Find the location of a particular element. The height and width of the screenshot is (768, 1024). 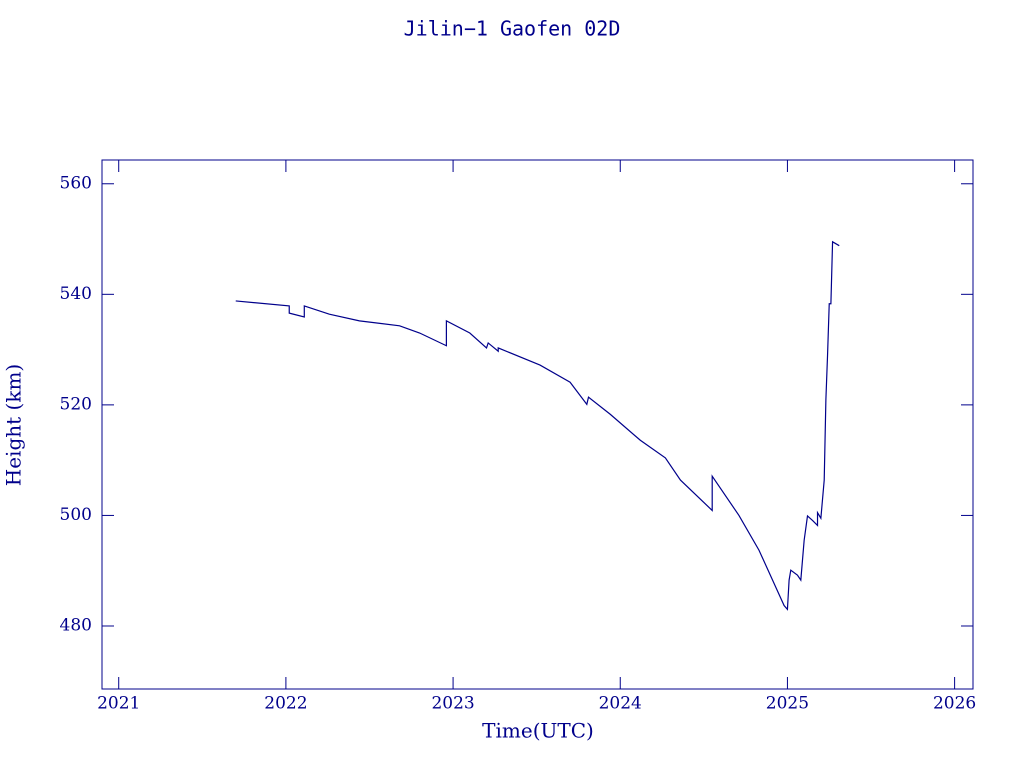

y-tick-label: 540 is located at coordinates (76, 294).